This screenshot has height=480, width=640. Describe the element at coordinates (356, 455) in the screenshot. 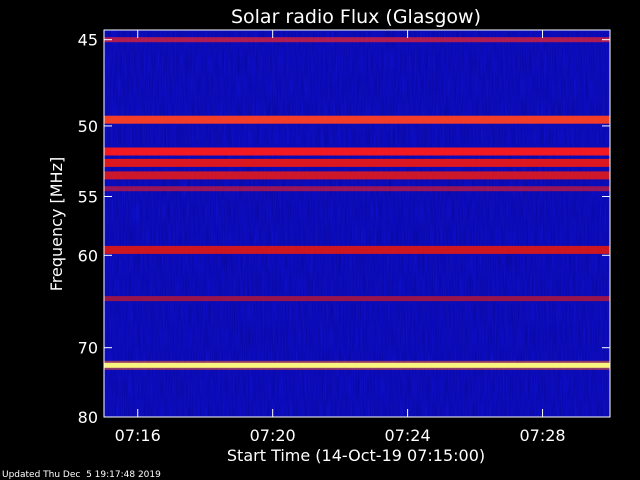

I see `x-axis-label: Start Time (14-Oct-19 07:15:00)` at that location.